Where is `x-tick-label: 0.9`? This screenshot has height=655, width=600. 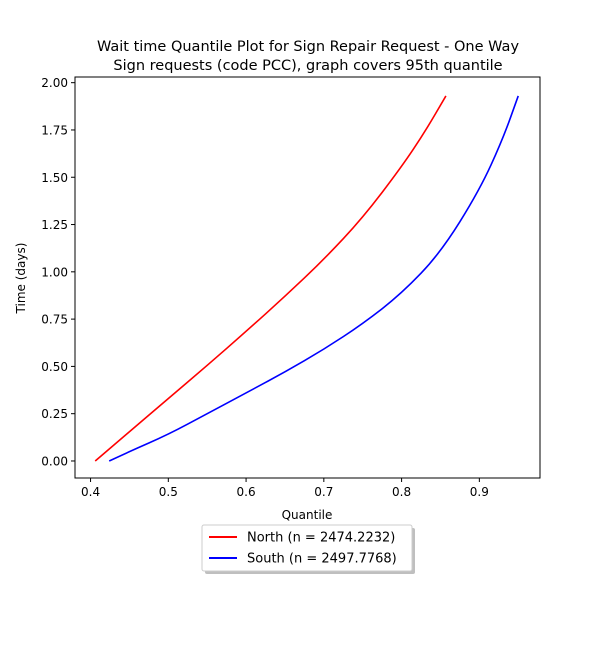 x-tick-label: 0.9 is located at coordinates (479, 492).